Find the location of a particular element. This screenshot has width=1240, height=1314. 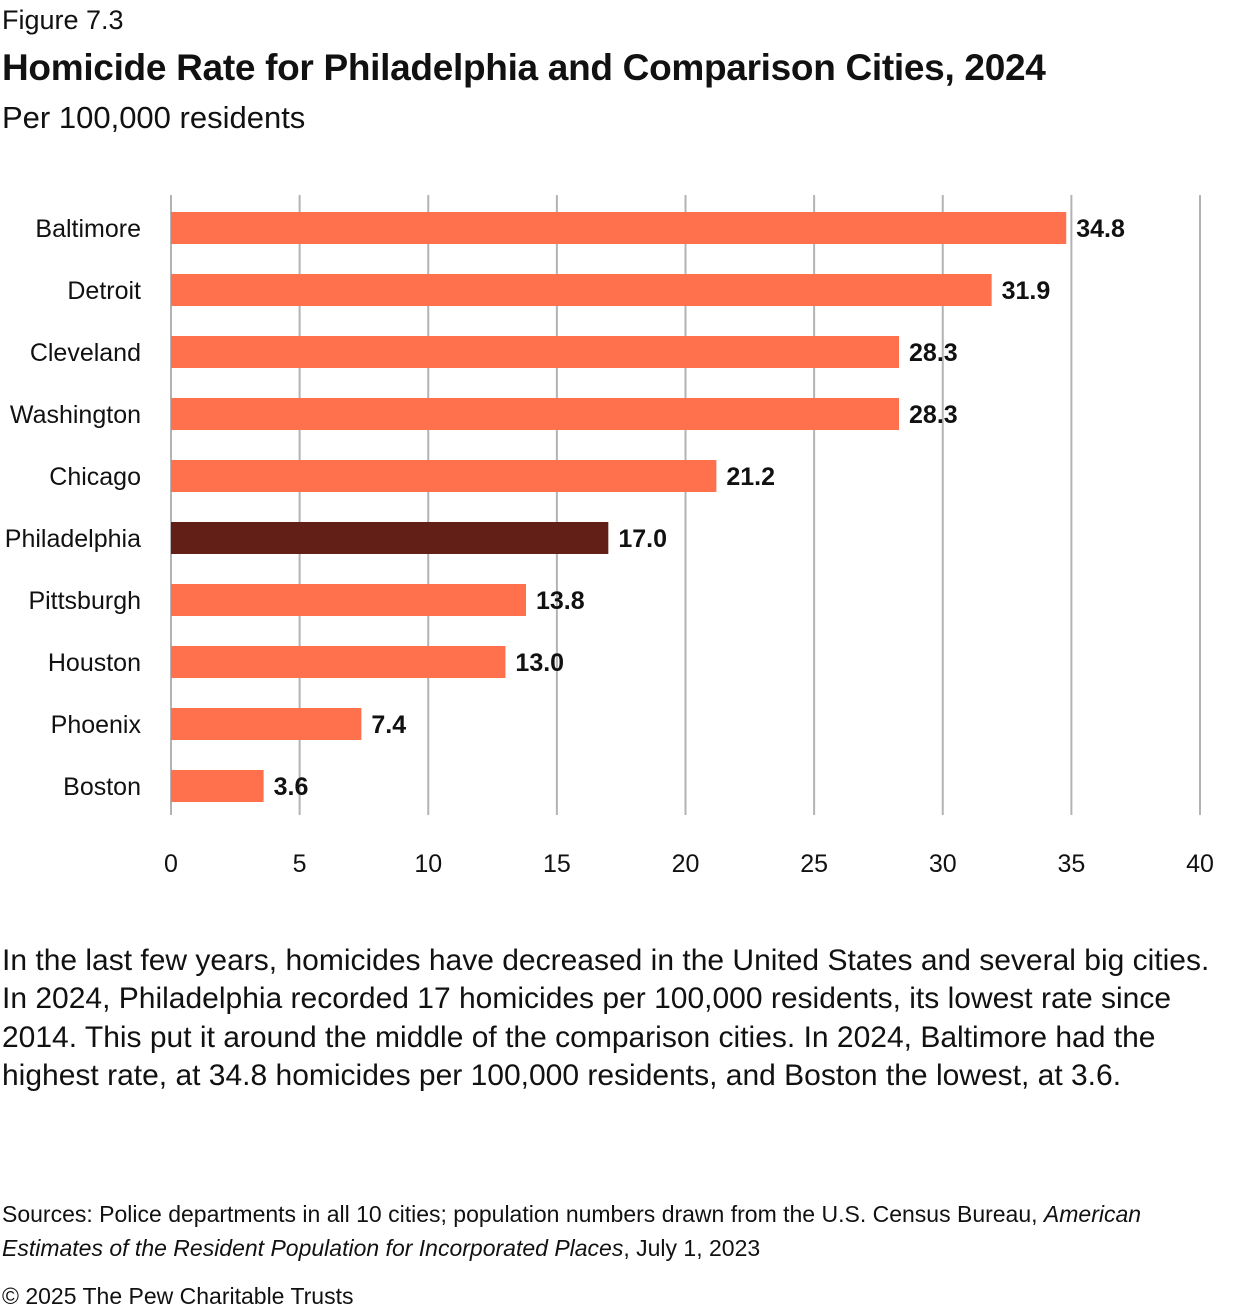

bar-washington is located at coordinates (535, 414).